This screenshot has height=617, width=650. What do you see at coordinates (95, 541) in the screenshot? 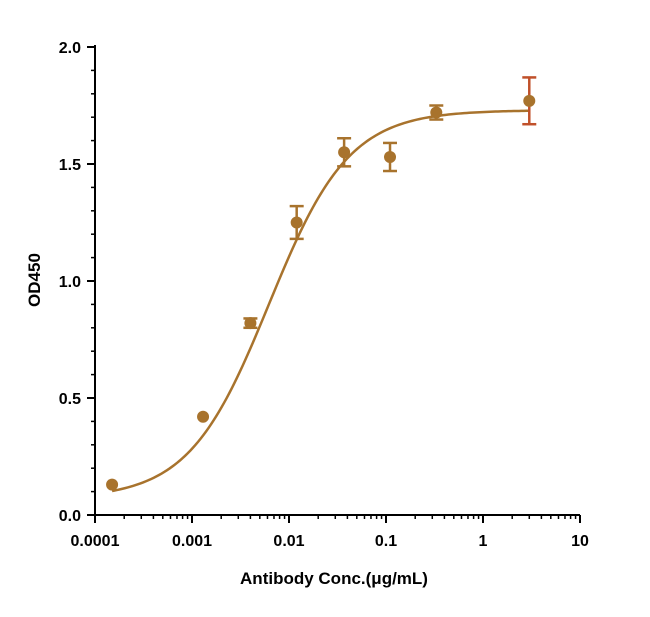
I see `x-tick-label: 0.0001` at bounding box center [95, 541].